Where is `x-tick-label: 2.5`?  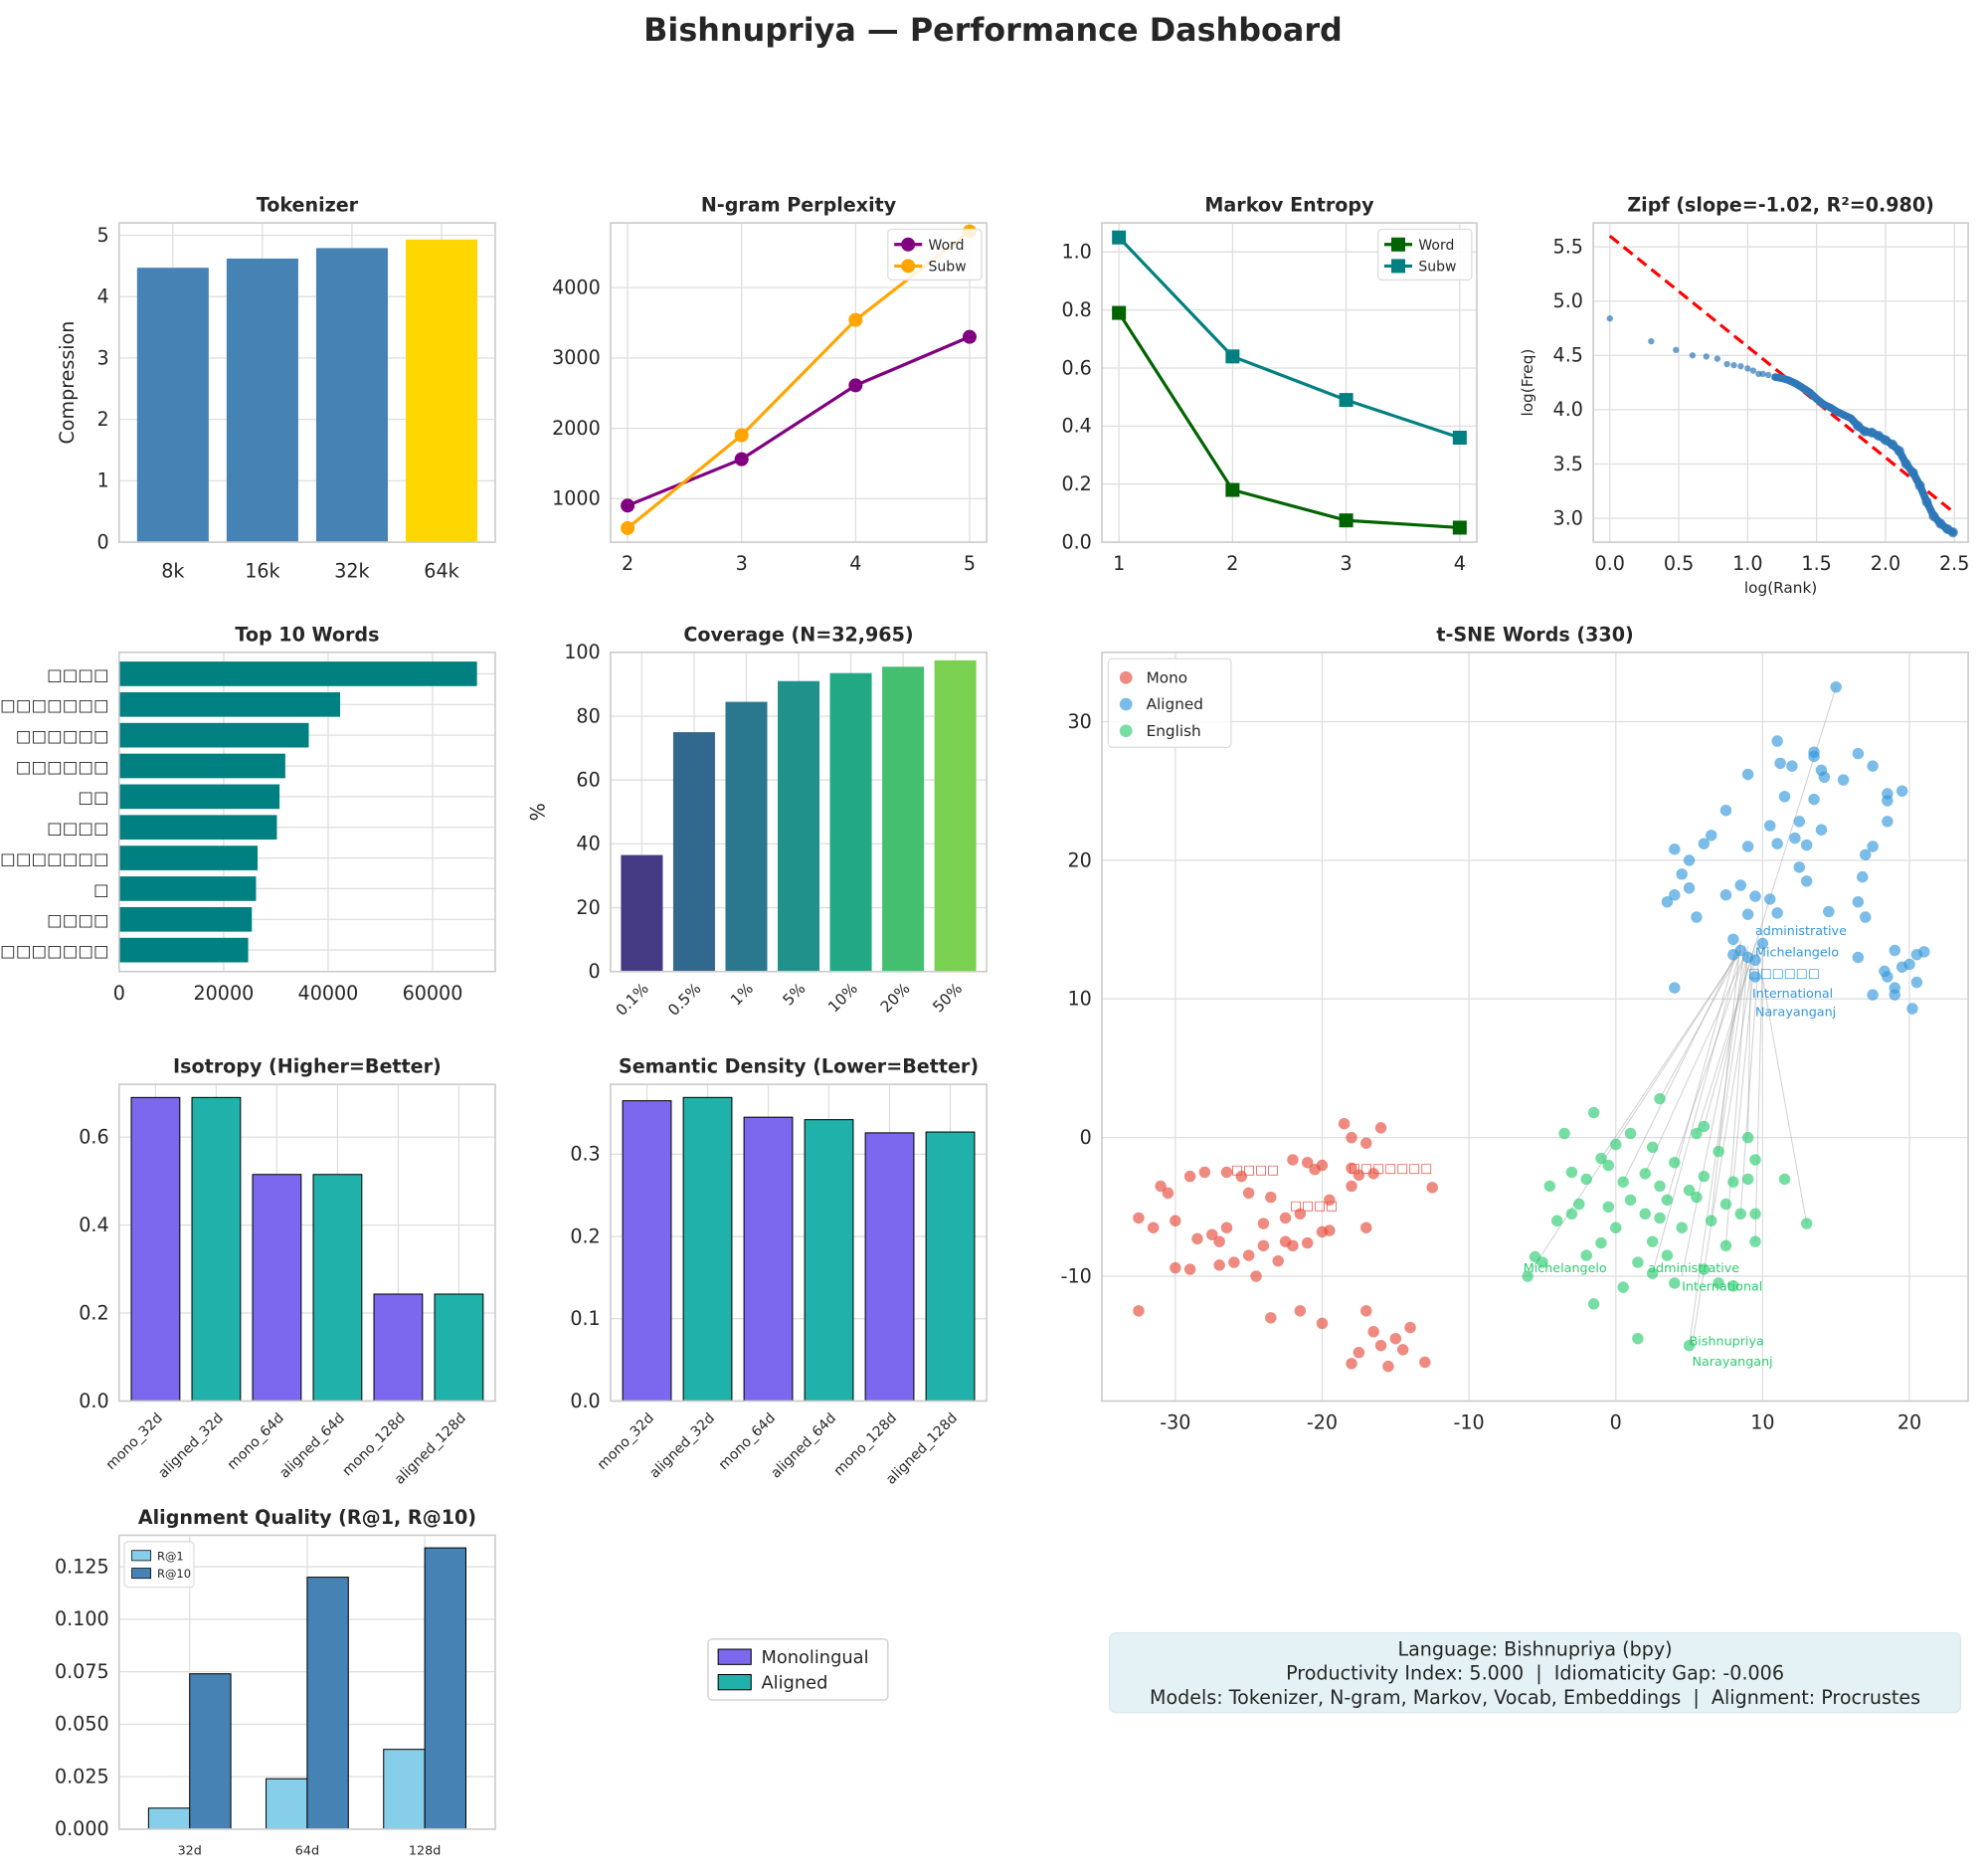
x-tick-label: 2.5 is located at coordinates (1954, 563).